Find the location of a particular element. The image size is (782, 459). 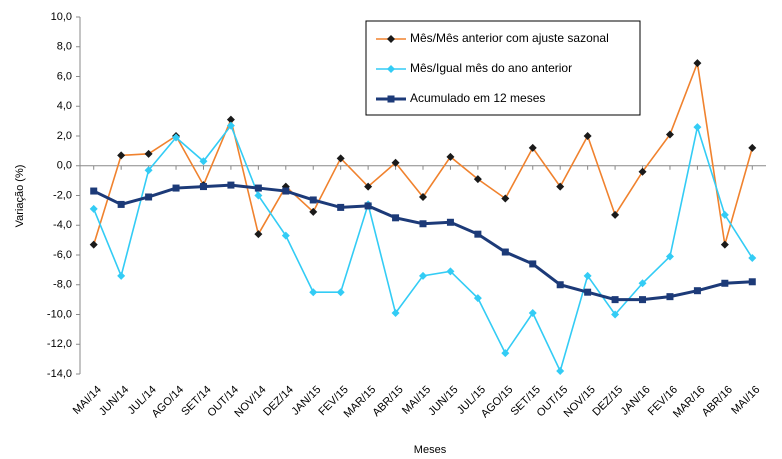

y-tick-label: 10,0 is located at coordinates (61, 17).